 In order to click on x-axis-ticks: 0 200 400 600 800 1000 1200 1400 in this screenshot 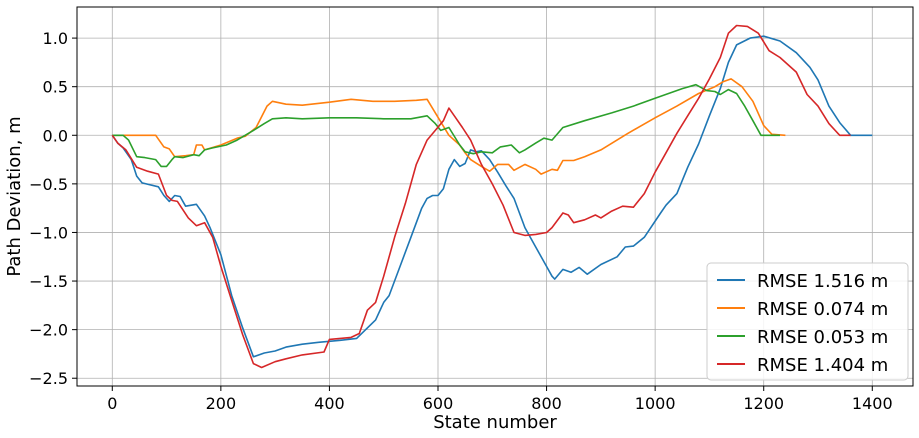, I will do `click(500, 399)`.